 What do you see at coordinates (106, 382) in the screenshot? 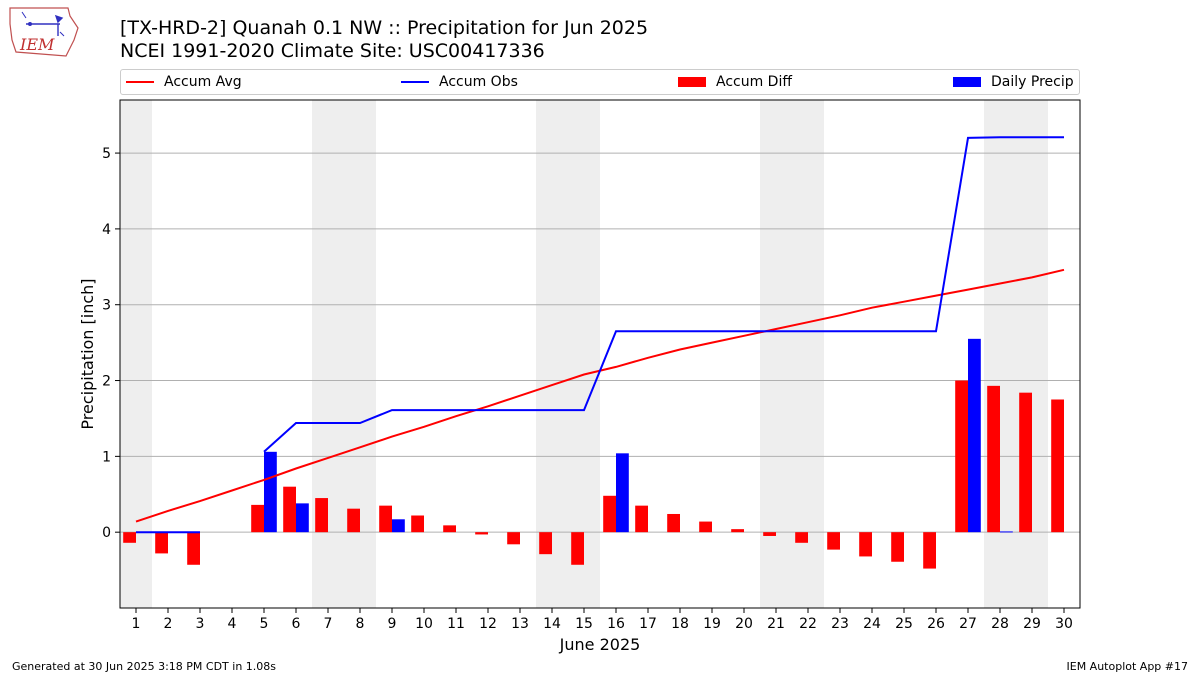
I see `y-tick-label: 2` at bounding box center [106, 382].